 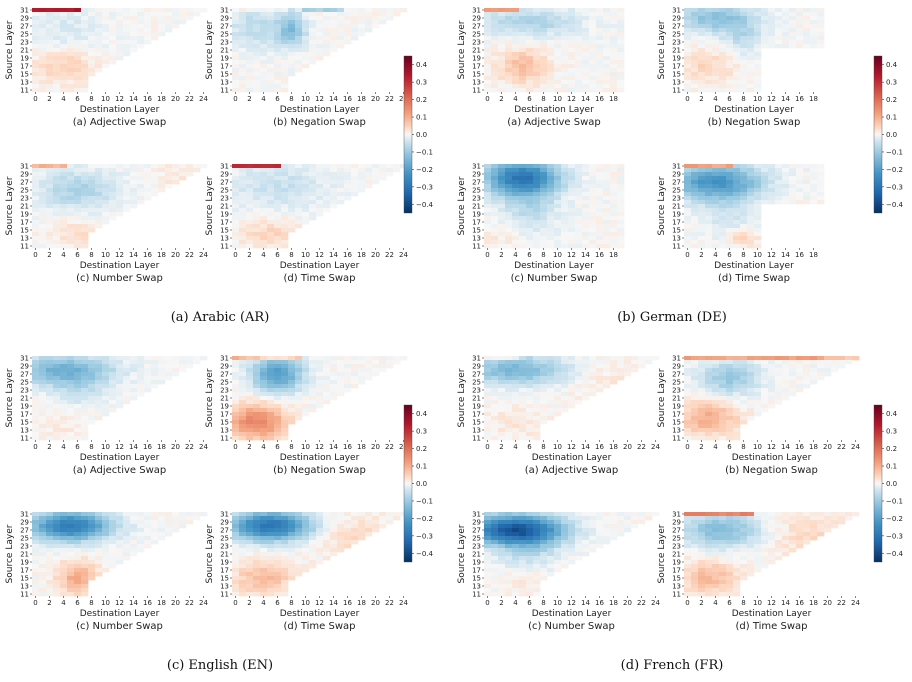 What do you see at coordinates (224, 439) in the screenshot?
I see `y-tick-label: 11` at bounding box center [224, 439].